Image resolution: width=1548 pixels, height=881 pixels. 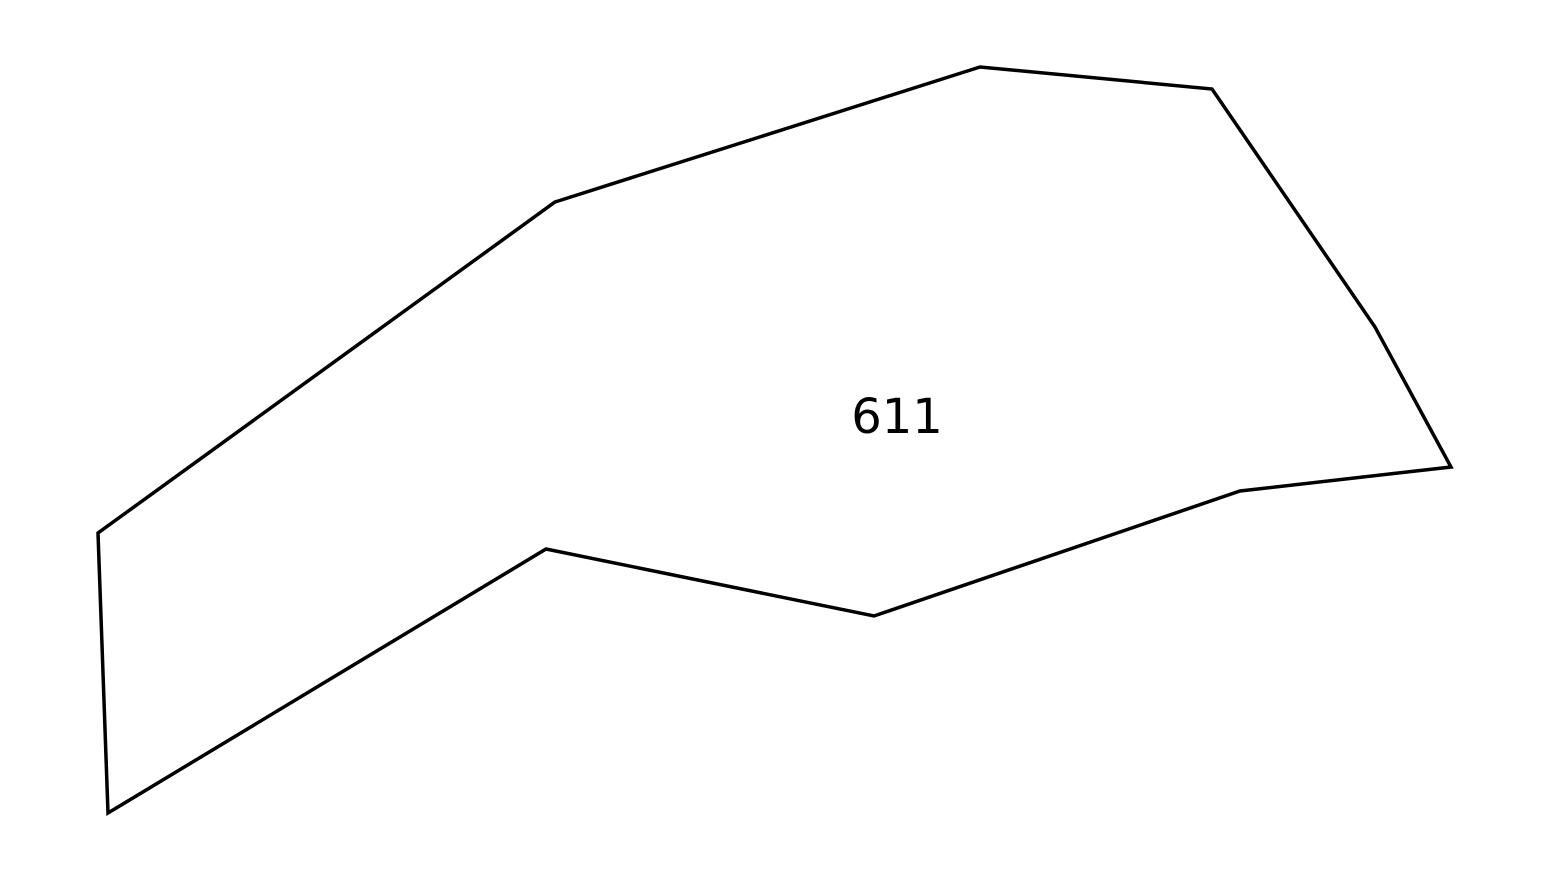 What do you see at coordinates (897, 417) in the screenshot?
I see `shape-label: 611` at bounding box center [897, 417].